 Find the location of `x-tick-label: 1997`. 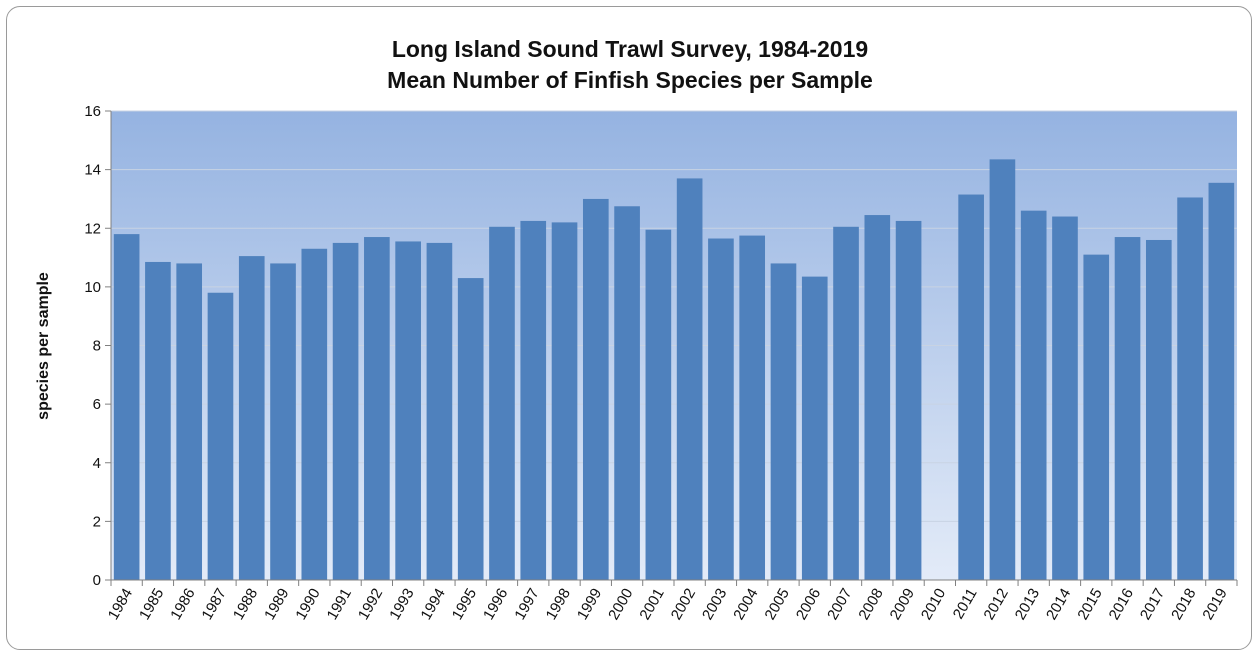

x-tick-label: 1997 is located at coordinates (526, 604).